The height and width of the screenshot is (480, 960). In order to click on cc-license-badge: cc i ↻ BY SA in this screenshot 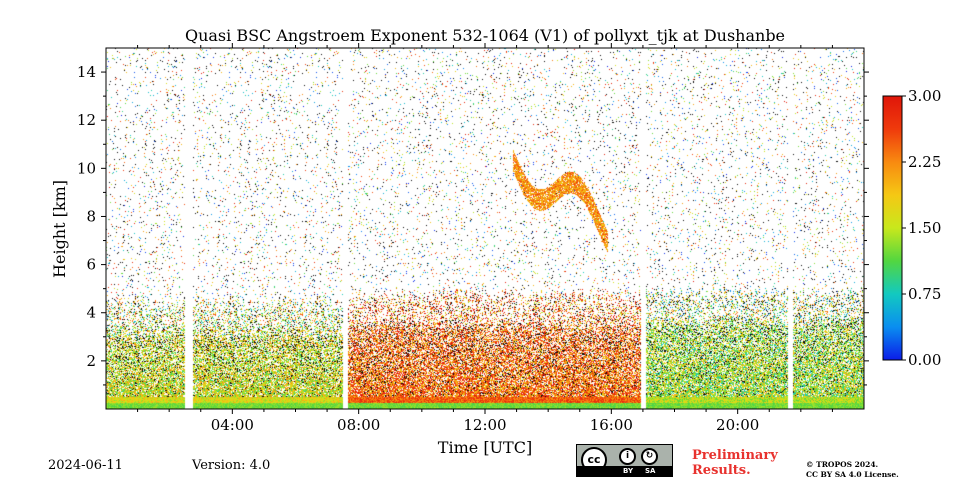, I will do `click(624, 460)`.